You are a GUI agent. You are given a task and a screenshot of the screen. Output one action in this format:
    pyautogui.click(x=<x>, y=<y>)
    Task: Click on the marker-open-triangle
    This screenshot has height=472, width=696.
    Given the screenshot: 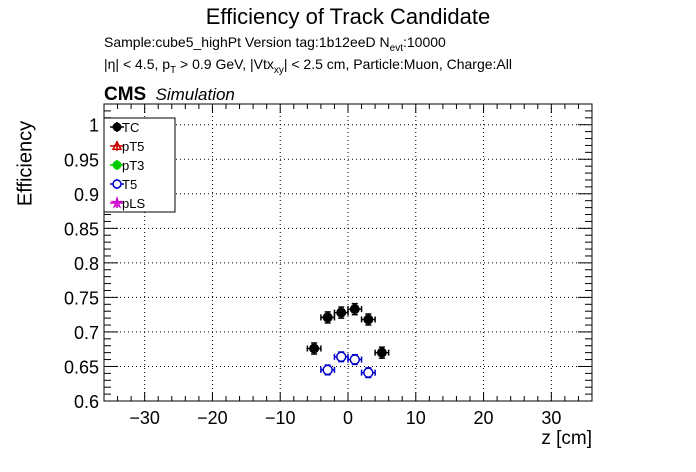 What is the action you would take?
    pyautogui.click(x=117, y=145)
    